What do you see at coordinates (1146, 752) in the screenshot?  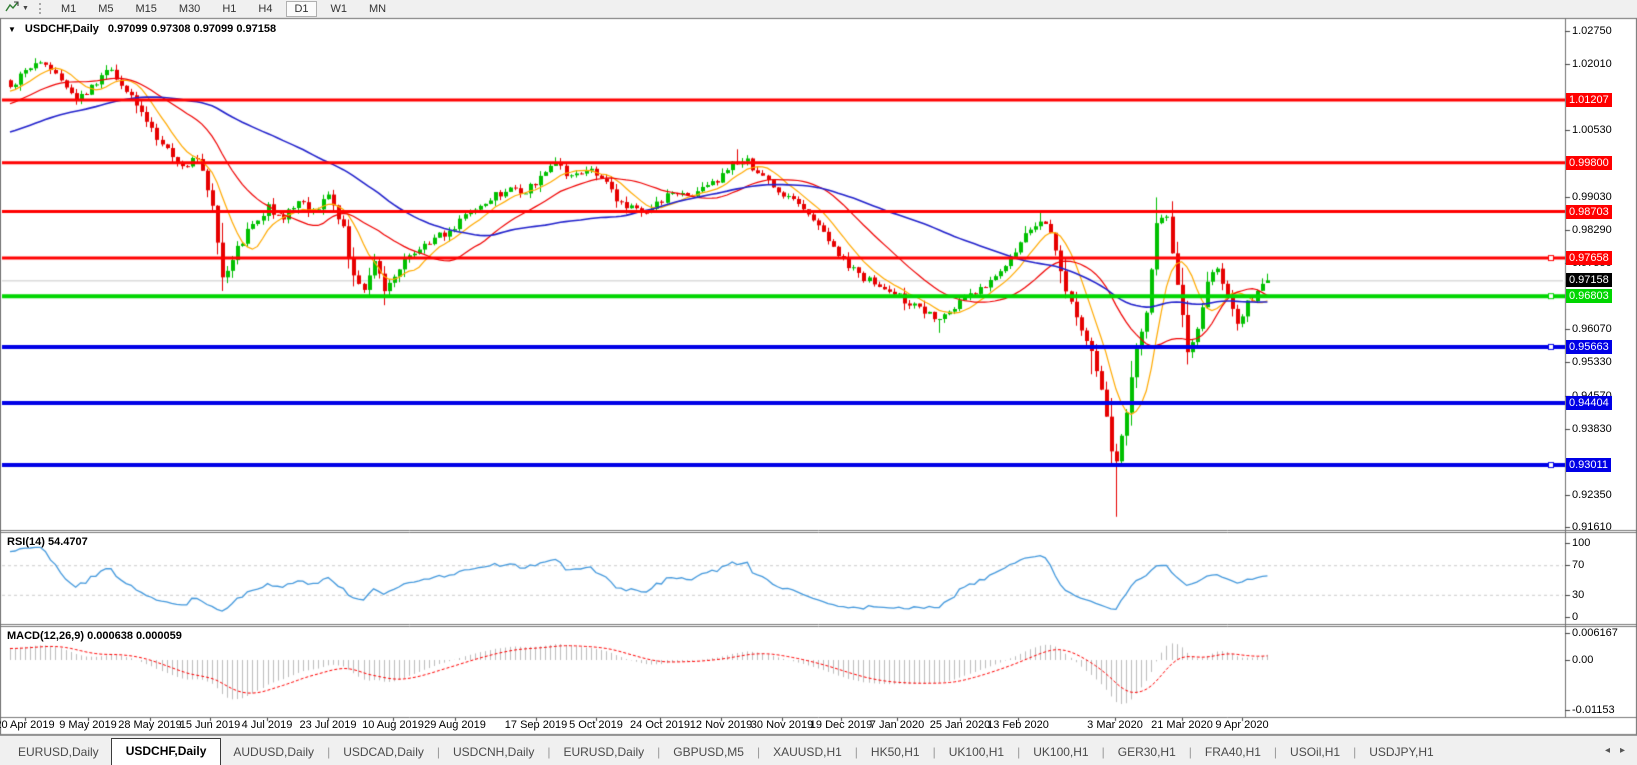 I see `chart-tab-ger30-h1: GER30,H1` at bounding box center [1146, 752].